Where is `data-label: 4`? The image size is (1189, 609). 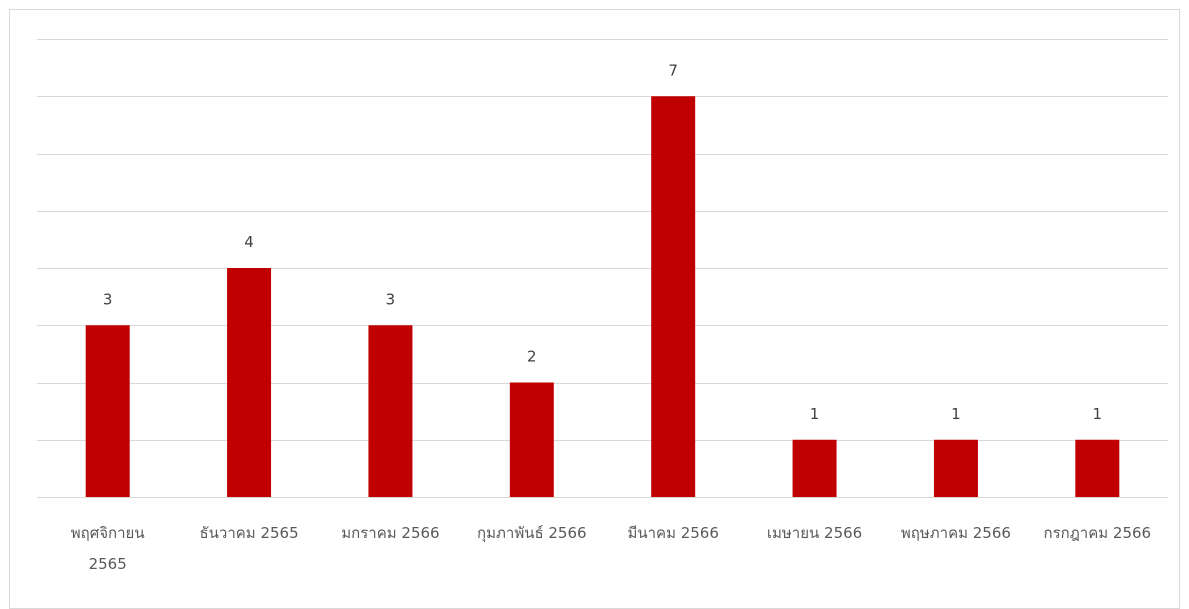 data-label: 4 is located at coordinates (249, 242).